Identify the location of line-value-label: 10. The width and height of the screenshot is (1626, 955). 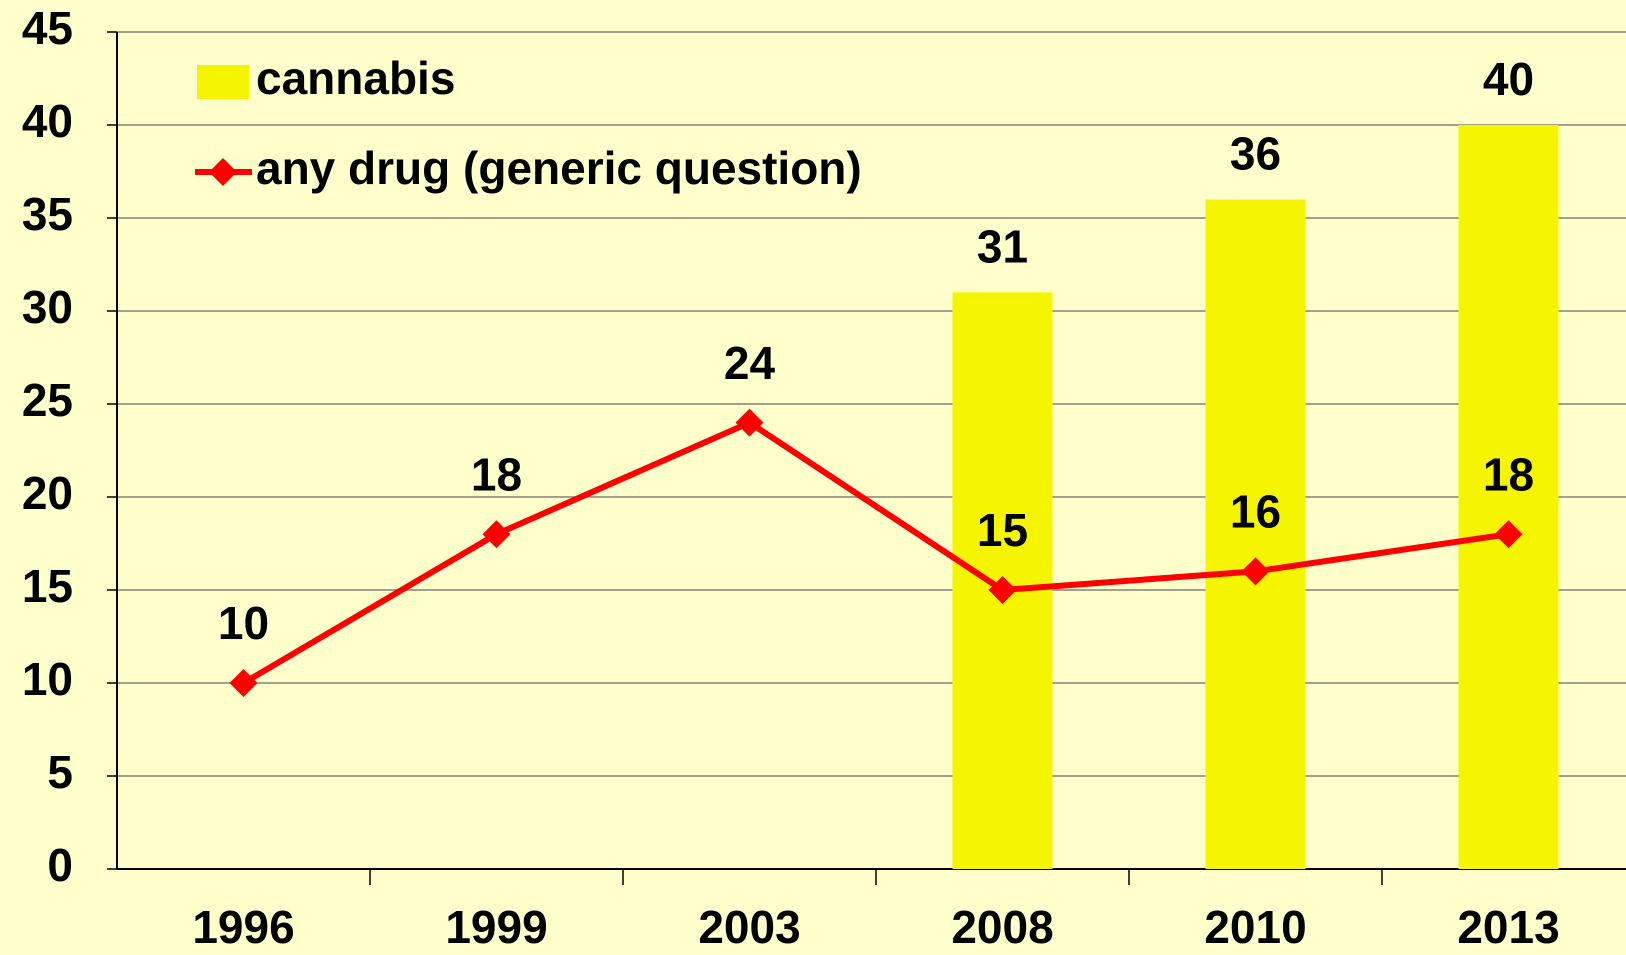
(243, 623).